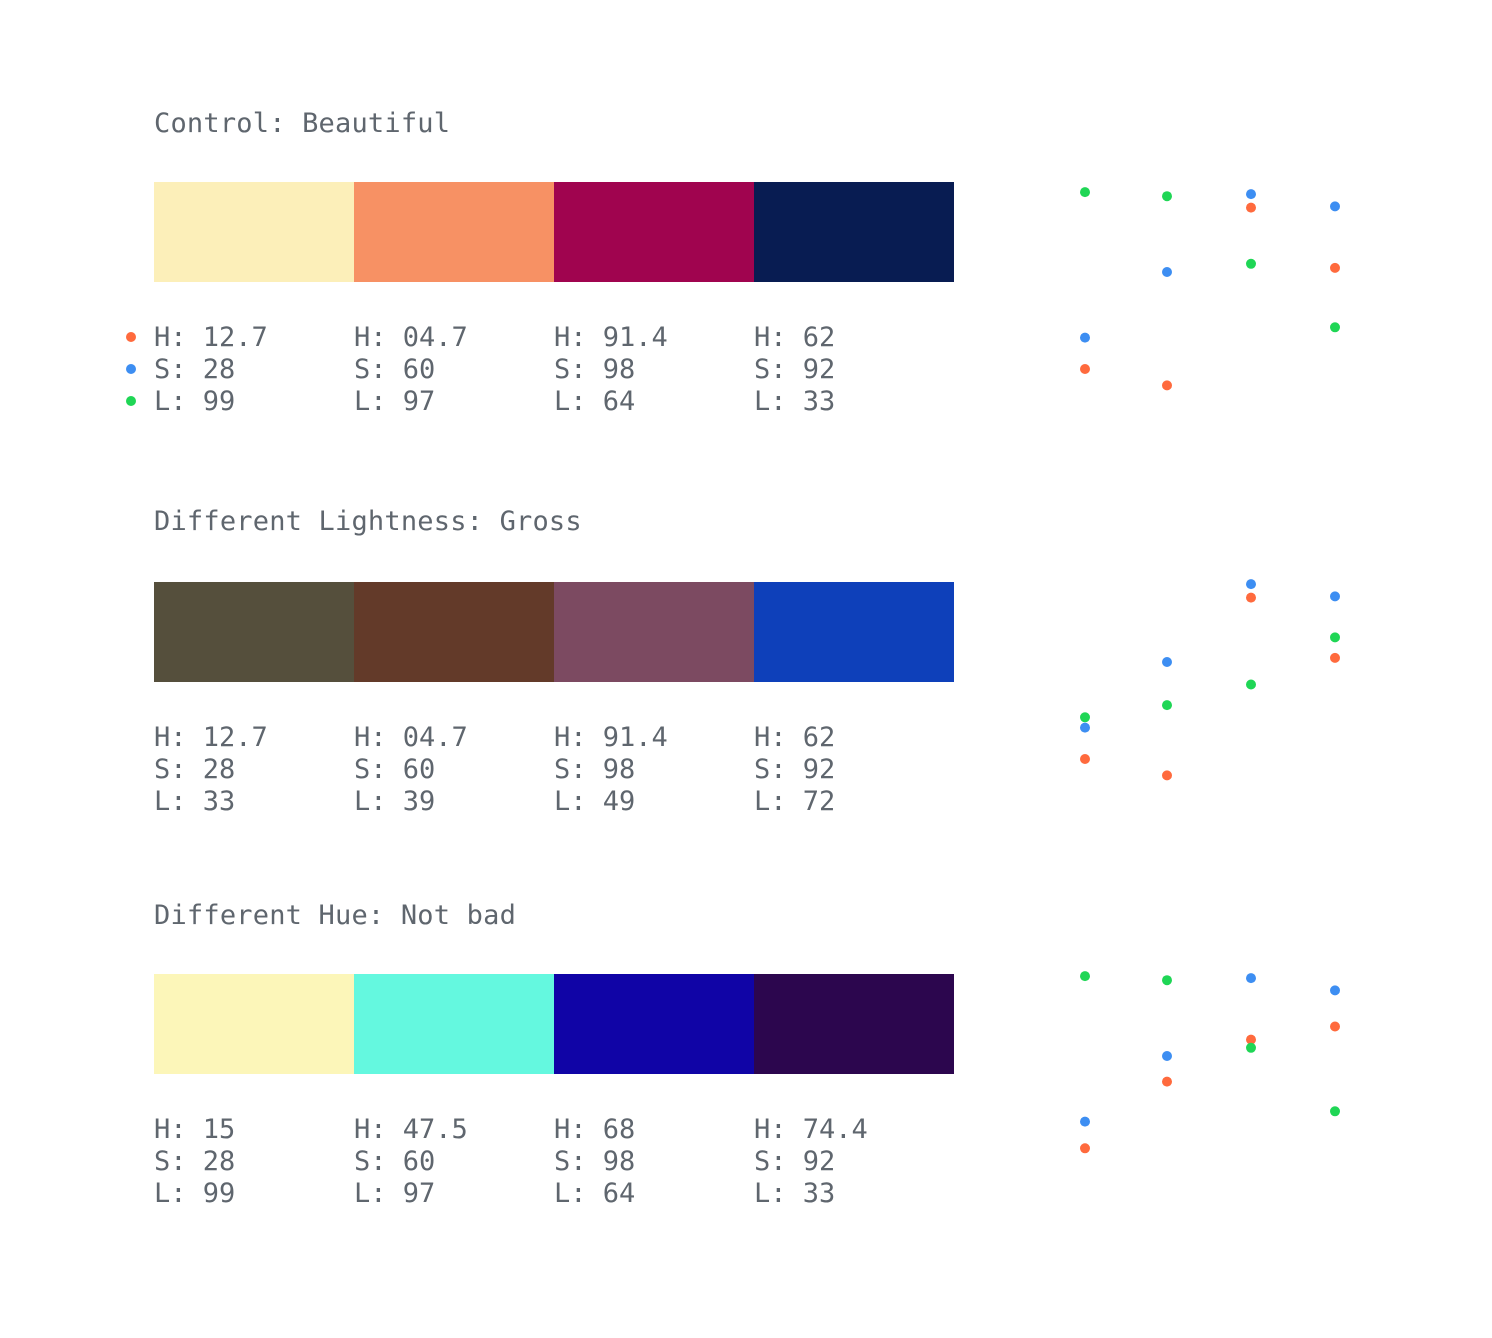 Image resolution: width=1492 pixels, height=1338 pixels. What do you see at coordinates (454, 1162) in the screenshot?
I see `swatch-label: H: 47.5 S: 60 L: 97` at bounding box center [454, 1162].